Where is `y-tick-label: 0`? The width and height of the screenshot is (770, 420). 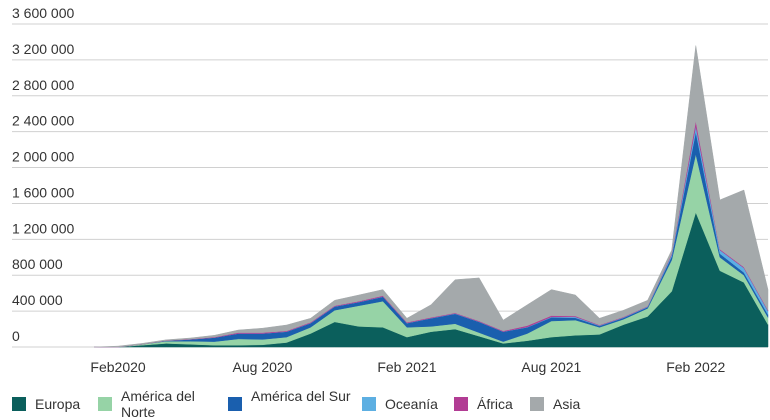
y-tick-label: 0 is located at coordinates (16, 336).